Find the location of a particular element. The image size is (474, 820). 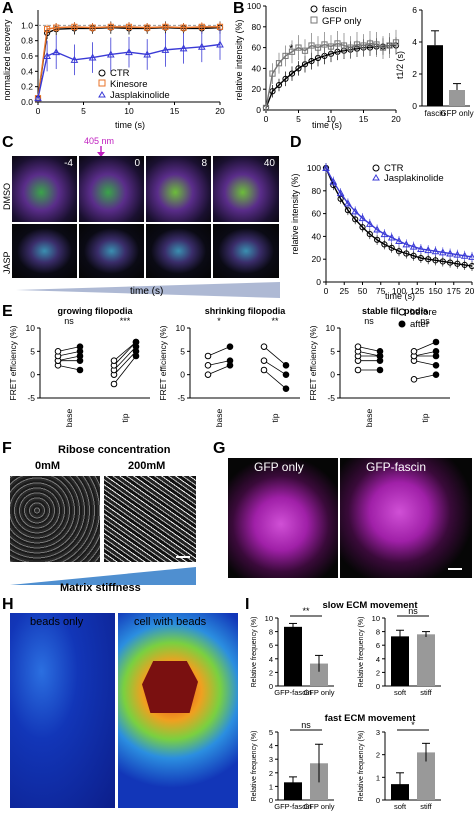

d-xtick-label: 25 is located at coordinates (345, 291).